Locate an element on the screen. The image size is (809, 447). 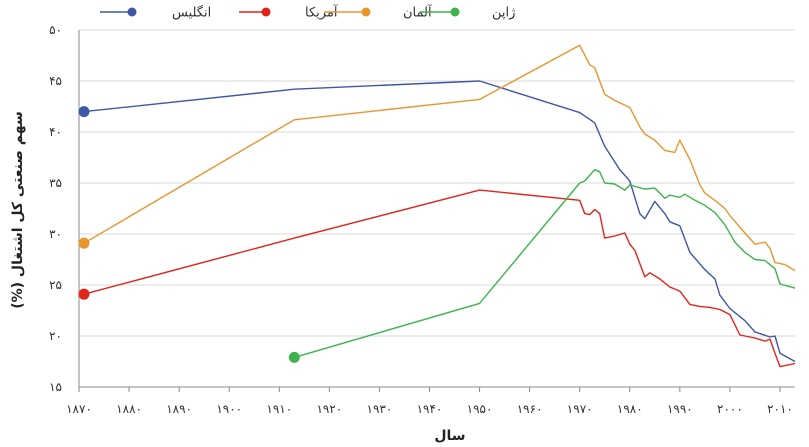
x-axis-title: سال is located at coordinates (449, 436).